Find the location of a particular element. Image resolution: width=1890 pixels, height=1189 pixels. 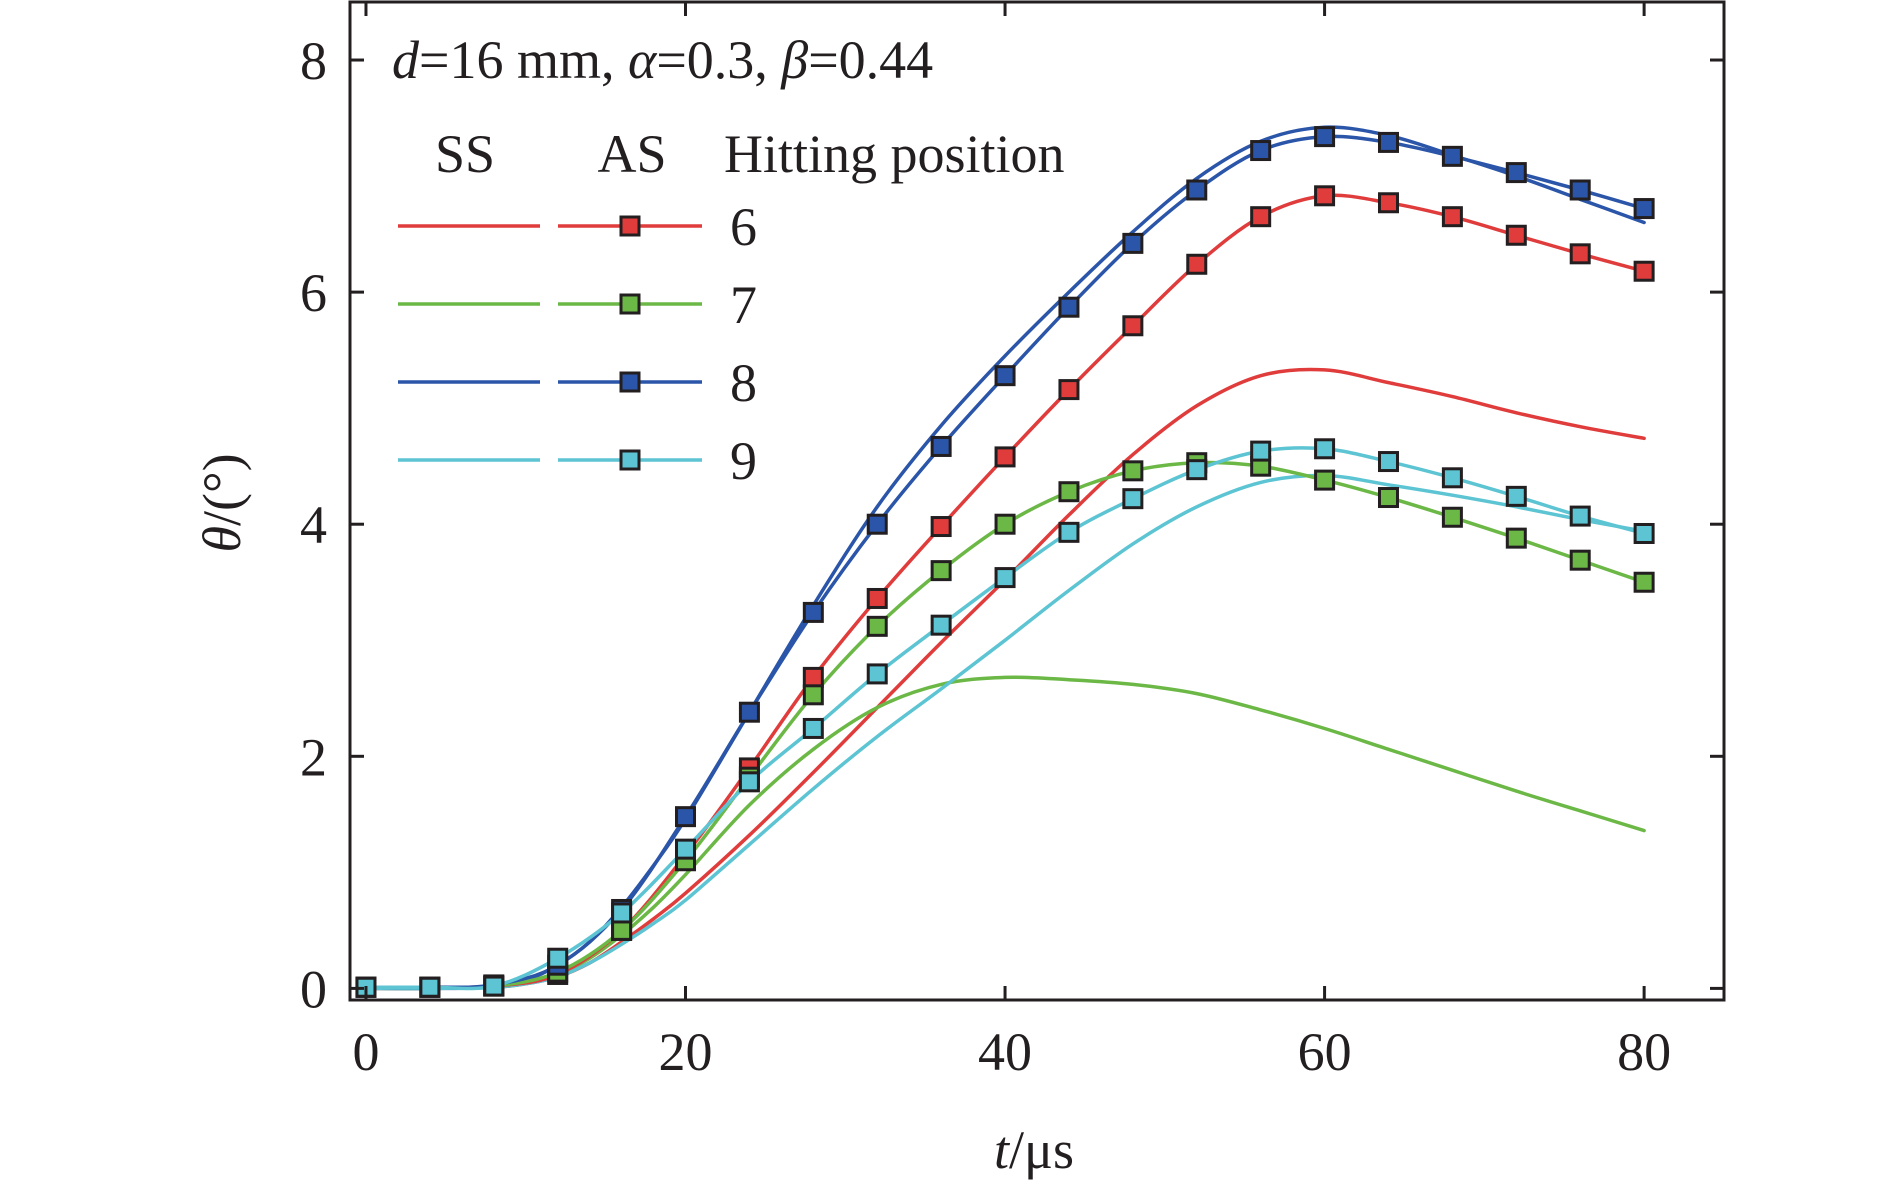

y-tick-label-2: 2 is located at coordinates (313, 757).